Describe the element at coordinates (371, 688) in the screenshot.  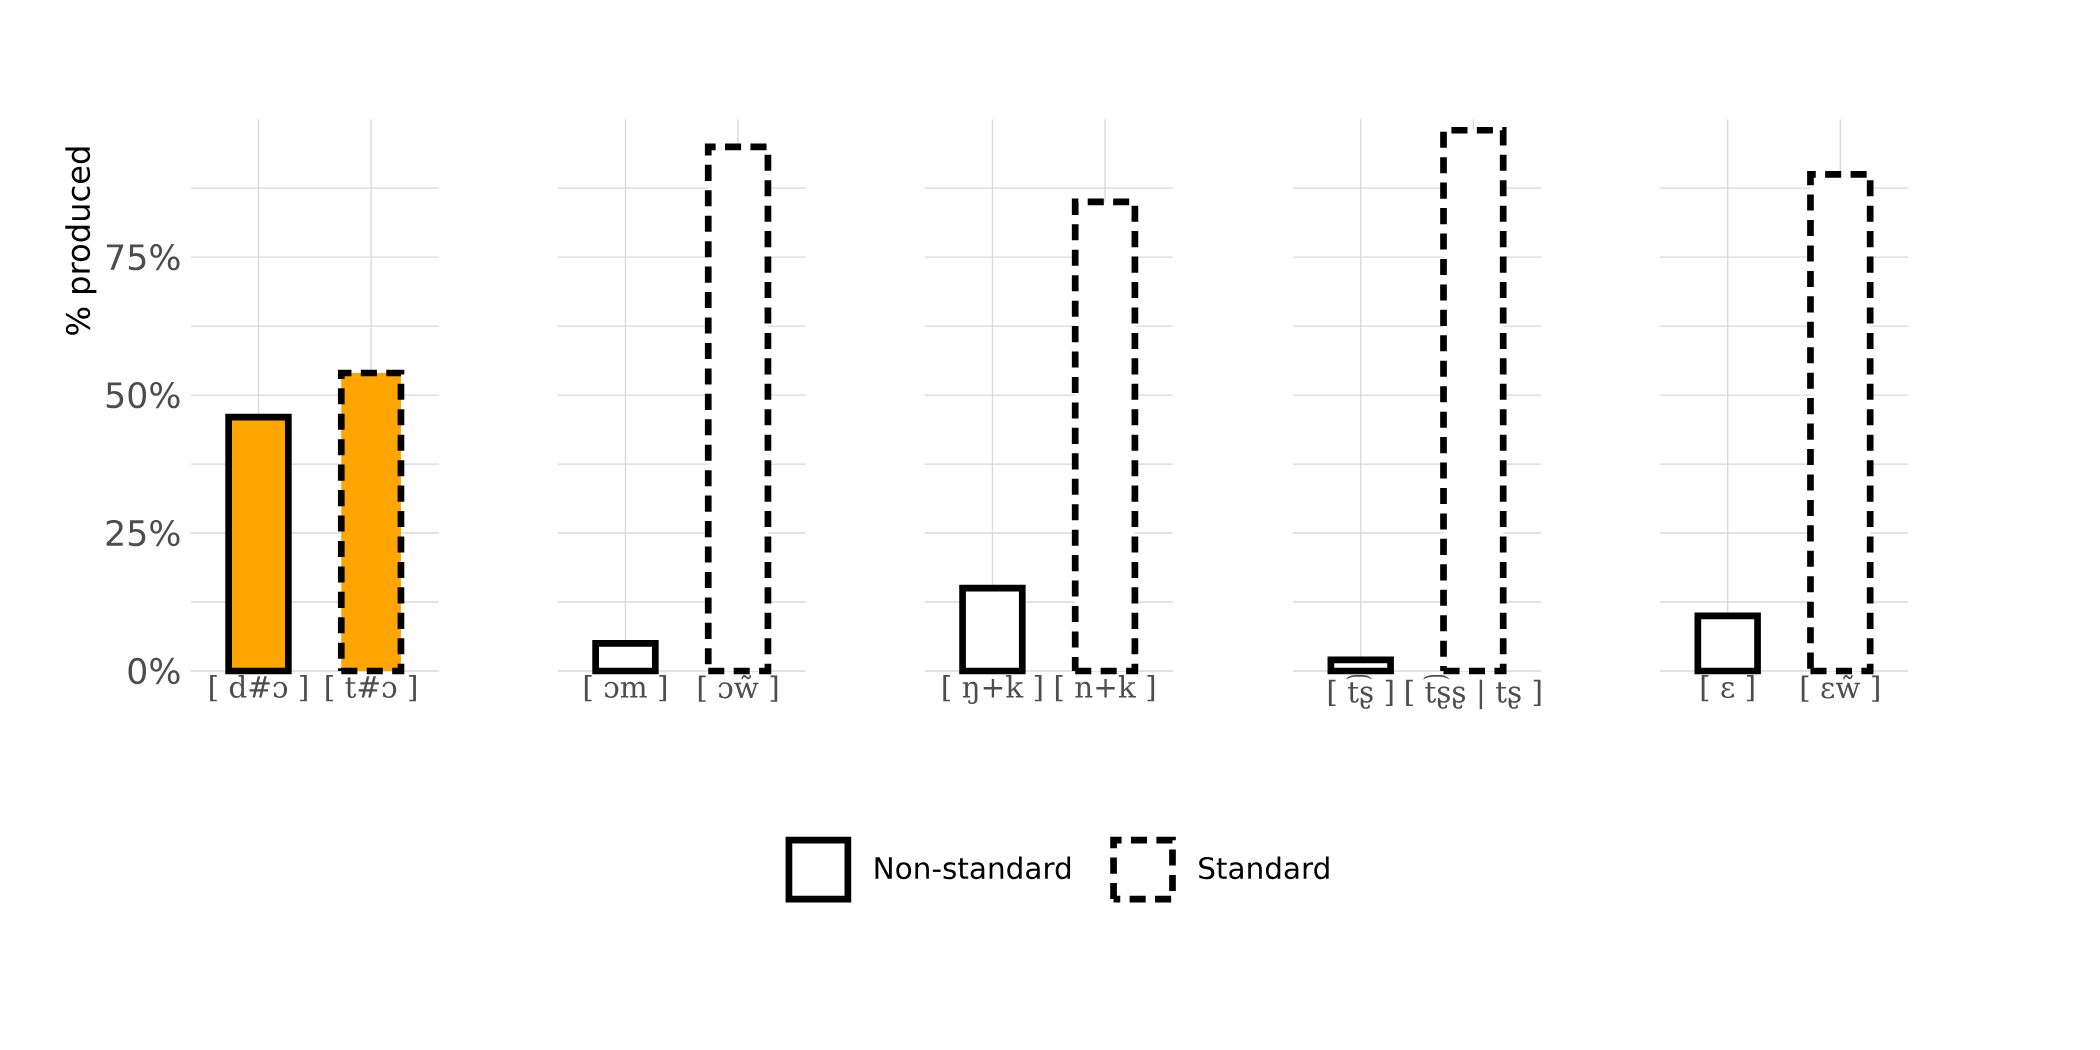
I see `x-tick-label: [ t#ɔ ]` at that location.